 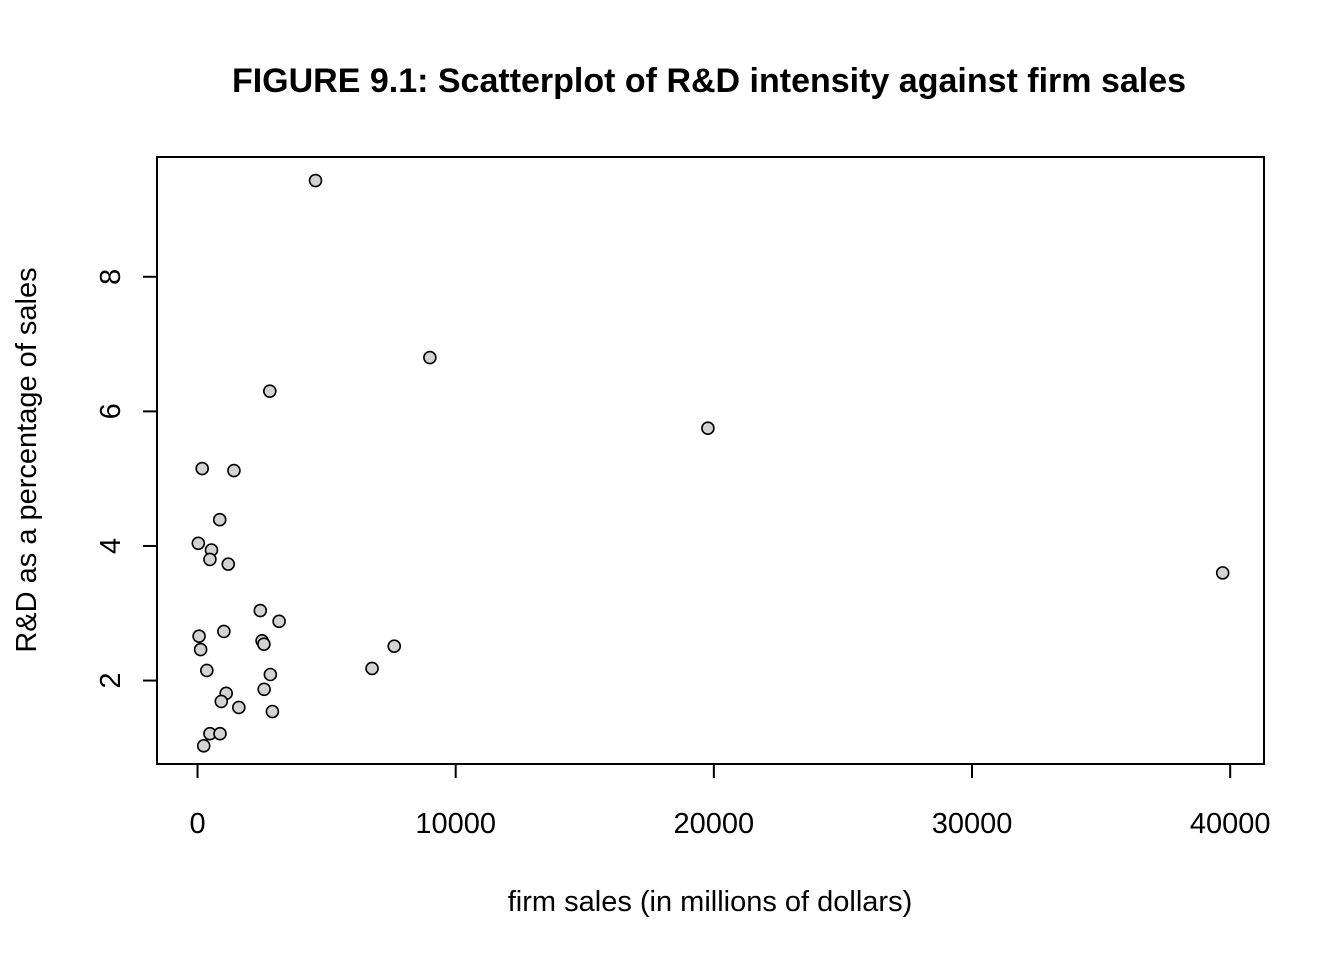 What do you see at coordinates (710, 902) in the screenshot?
I see `x-axis-label: firm sales (in millions of dollars)` at bounding box center [710, 902].